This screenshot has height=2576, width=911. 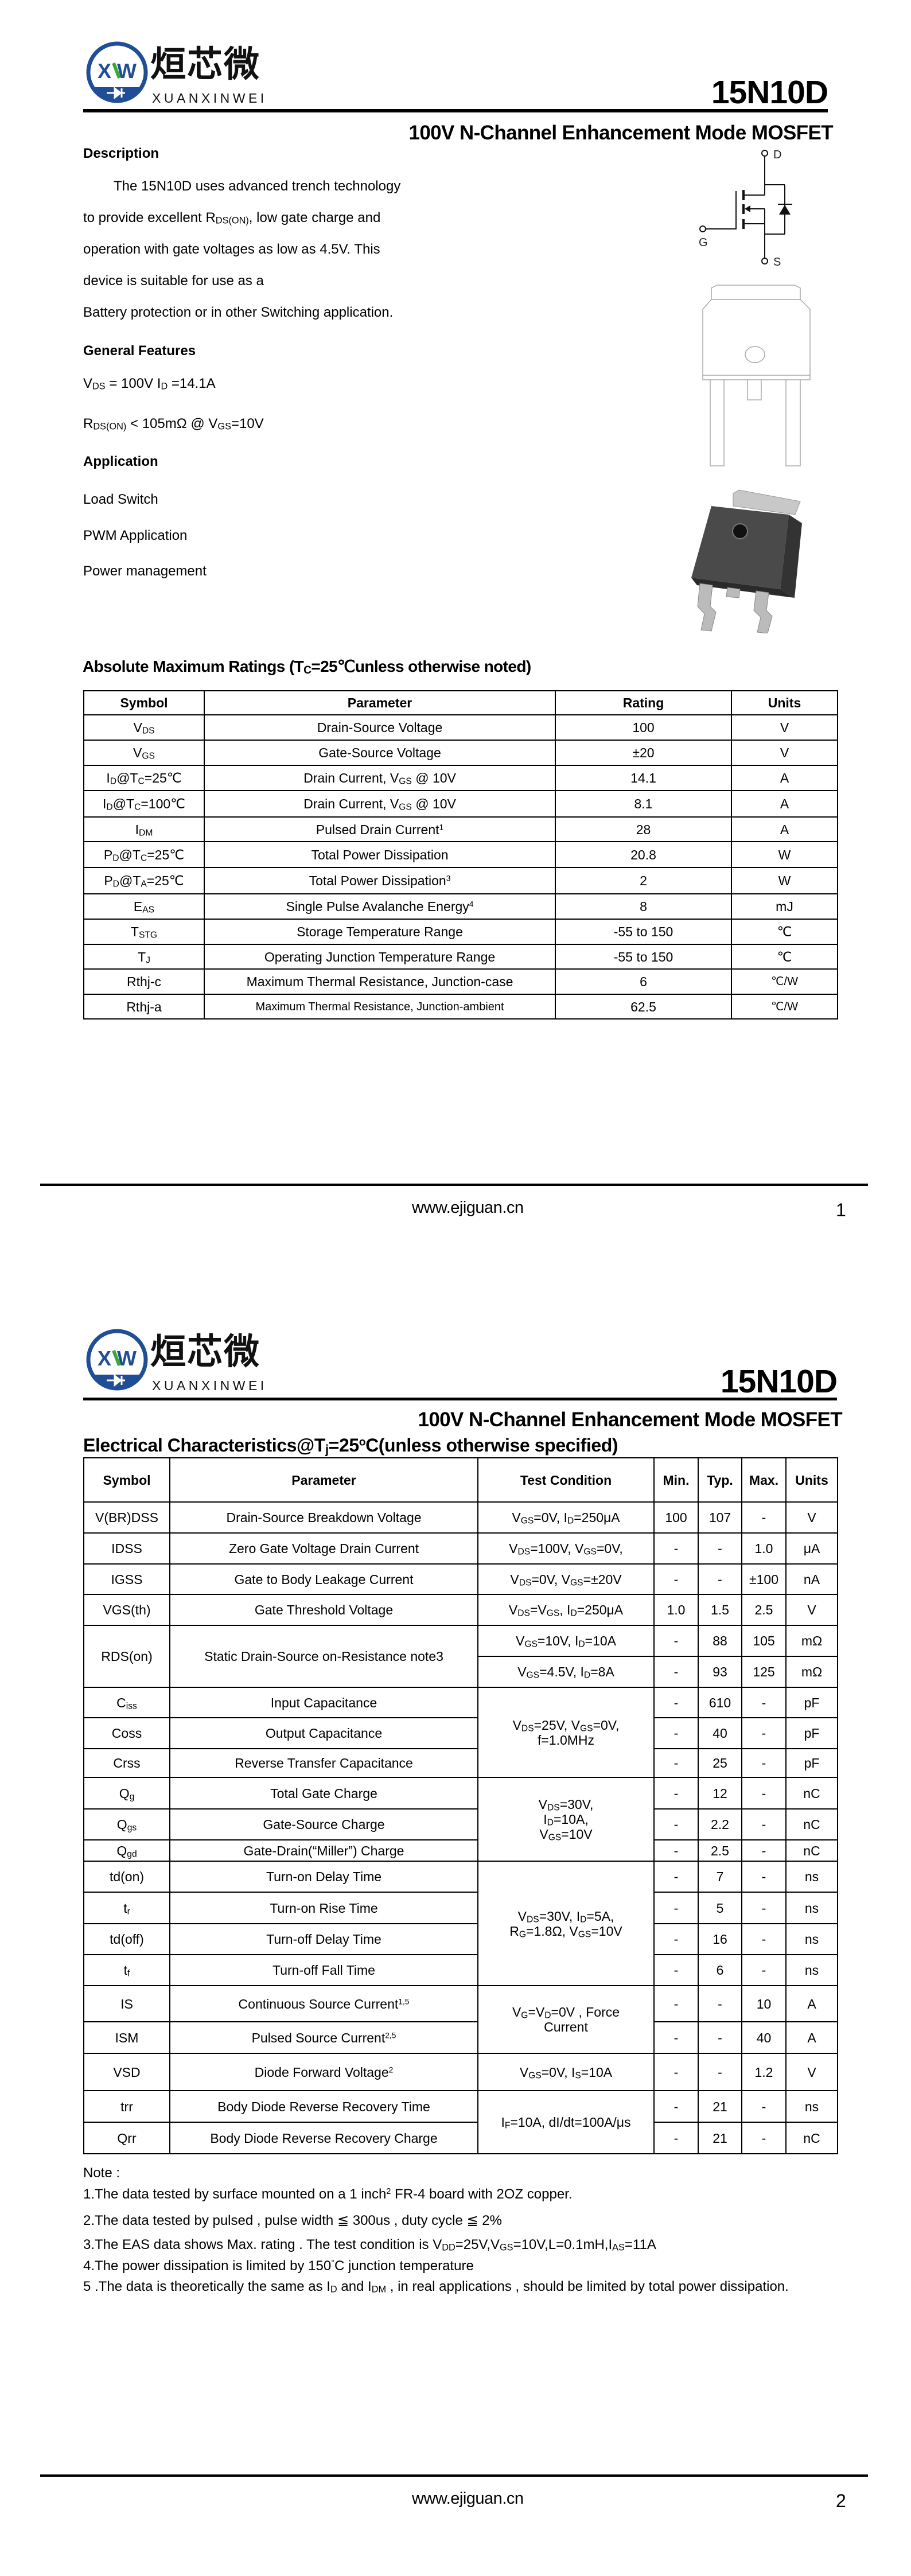 What do you see at coordinates (557, 1725) in the screenshot?
I see `text-run: =25V, V` at bounding box center [557, 1725].